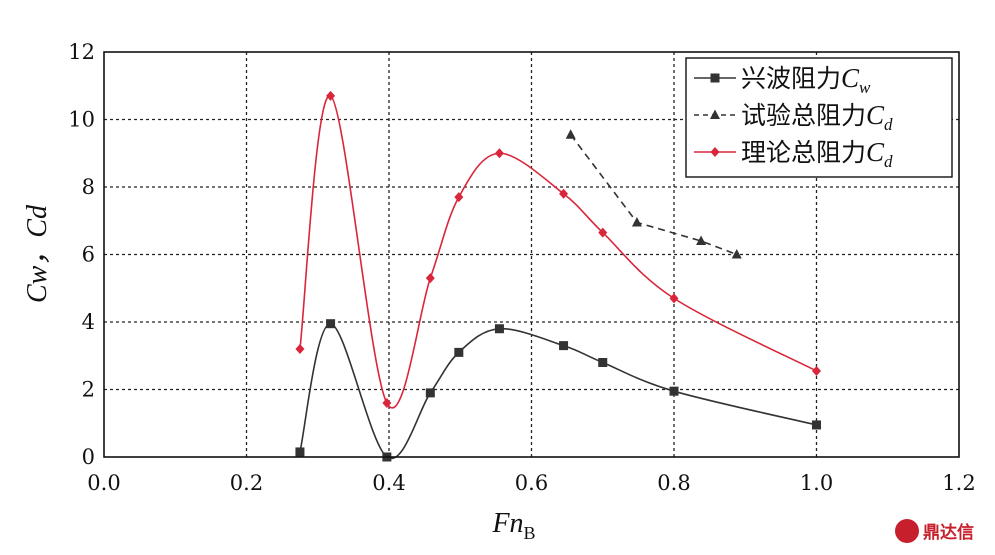  I want to click on legend-marker-diamond, so click(715, 152).